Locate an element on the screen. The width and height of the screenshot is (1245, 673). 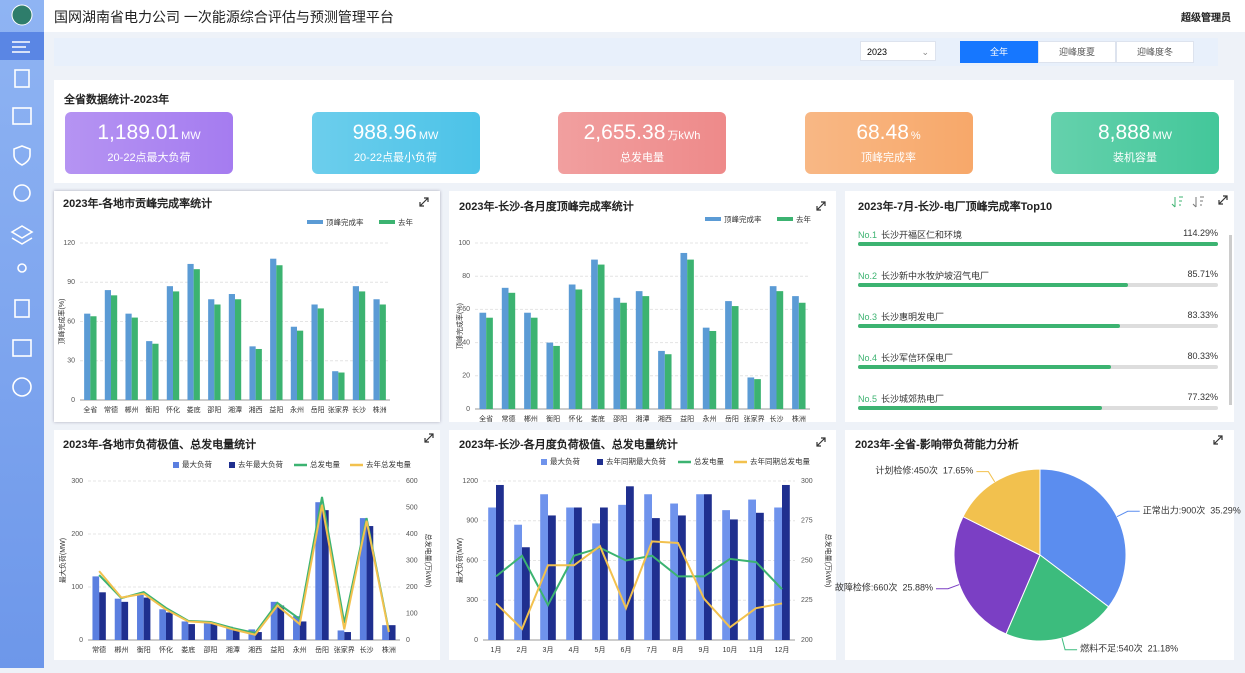
stat-value-line: 2,655.38 万kWh is located at coordinates (642, 133).